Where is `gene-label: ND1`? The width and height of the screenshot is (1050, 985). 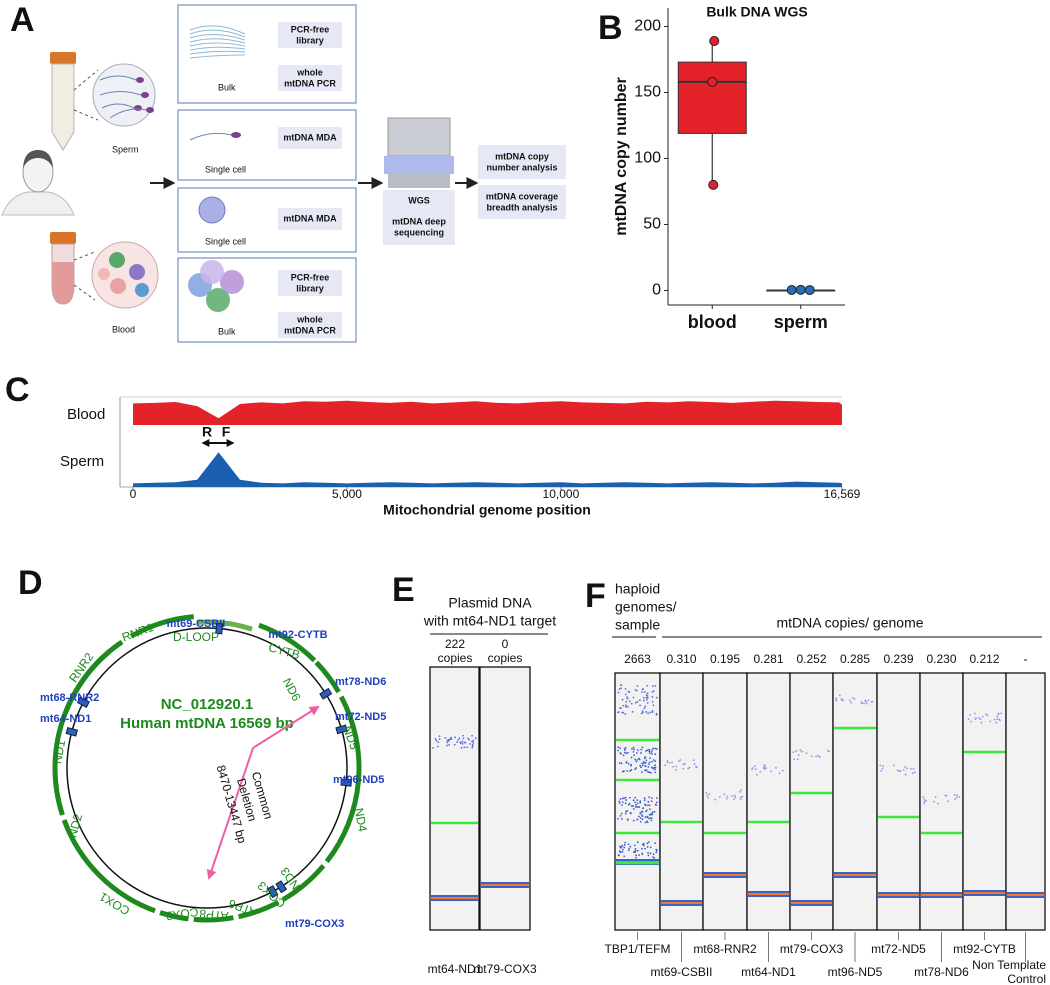
gene-label: ND1 is located at coordinates (59, 752).